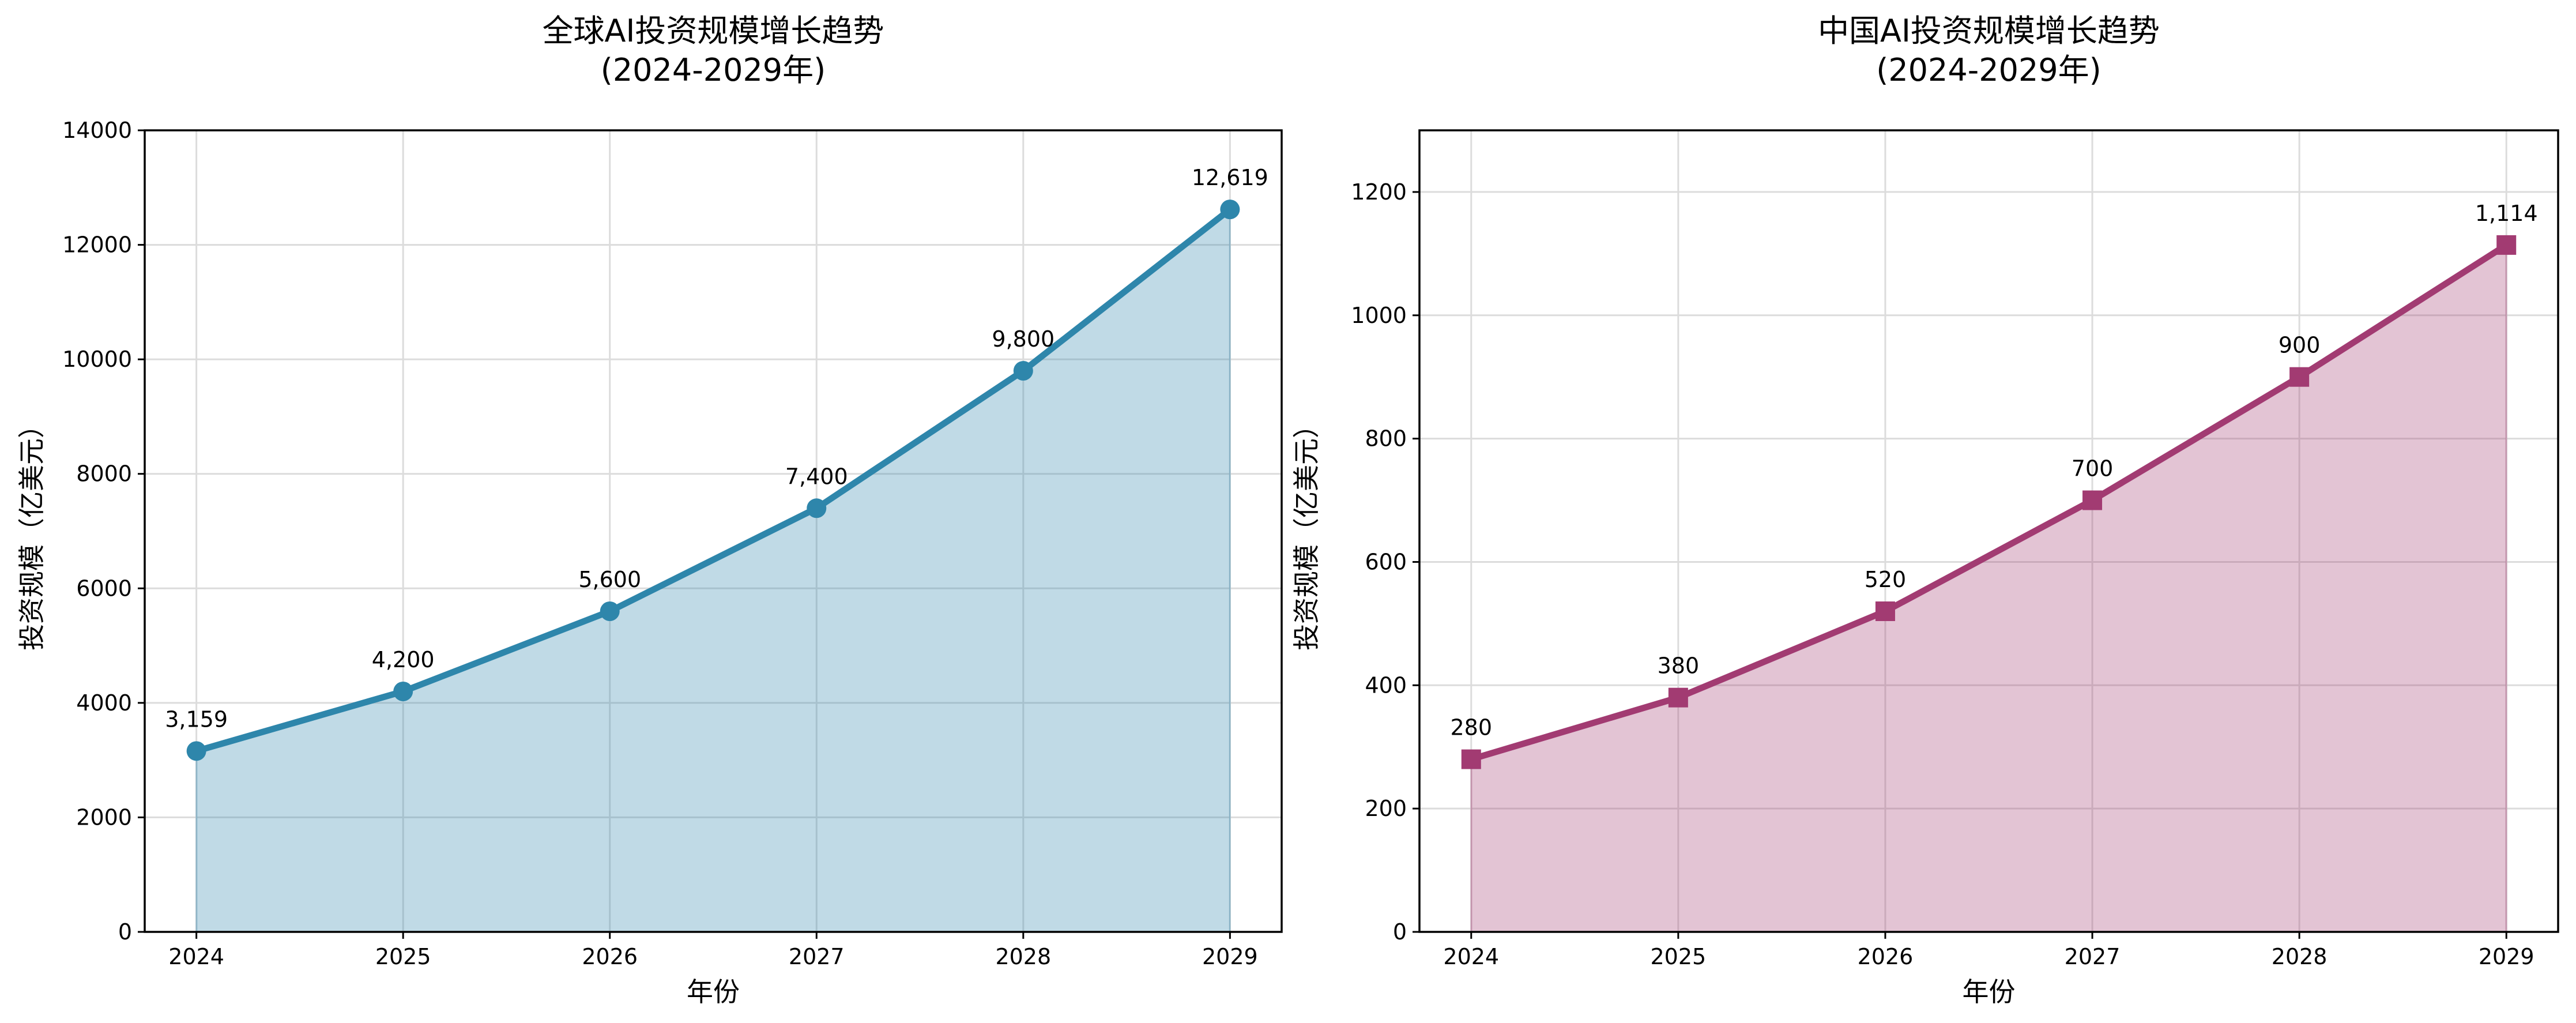 This screenshot has width=2576, height=1023. I want to click on data-label: 7,400, so click(816, 477).